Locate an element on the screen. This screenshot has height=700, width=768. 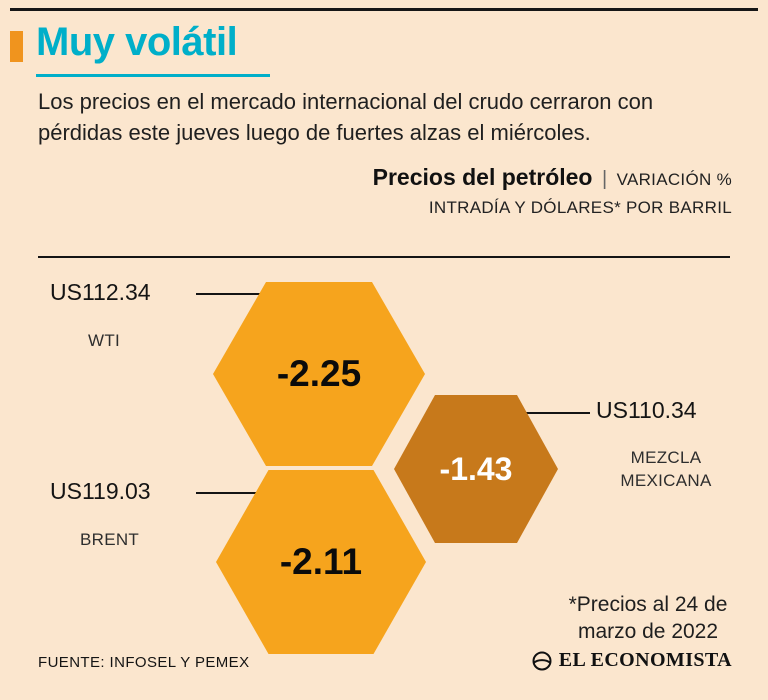
chart-title: Precios del petróleo is located at coordinates (482, 177).